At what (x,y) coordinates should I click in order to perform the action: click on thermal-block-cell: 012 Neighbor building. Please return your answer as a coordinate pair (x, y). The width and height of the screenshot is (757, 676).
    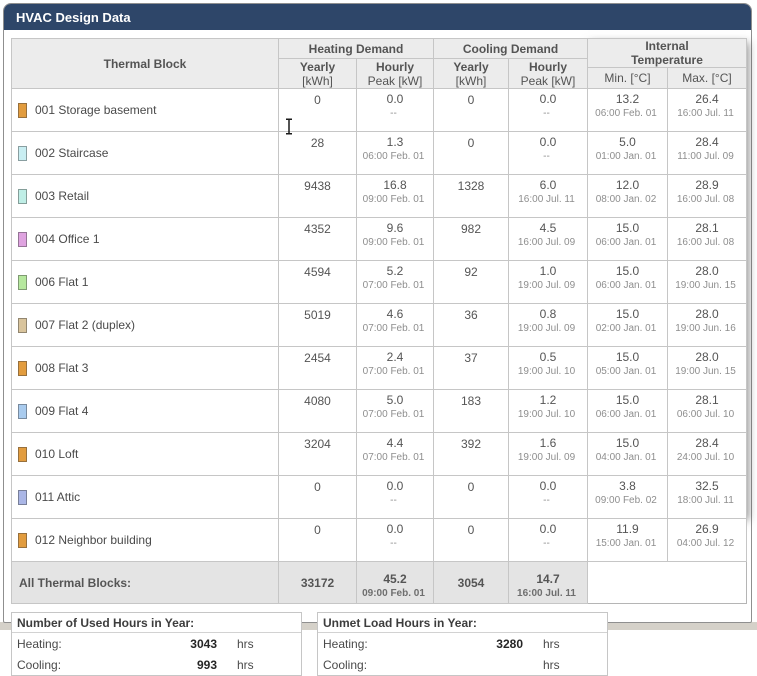
    Looking at the image, I should click on (145, 540).